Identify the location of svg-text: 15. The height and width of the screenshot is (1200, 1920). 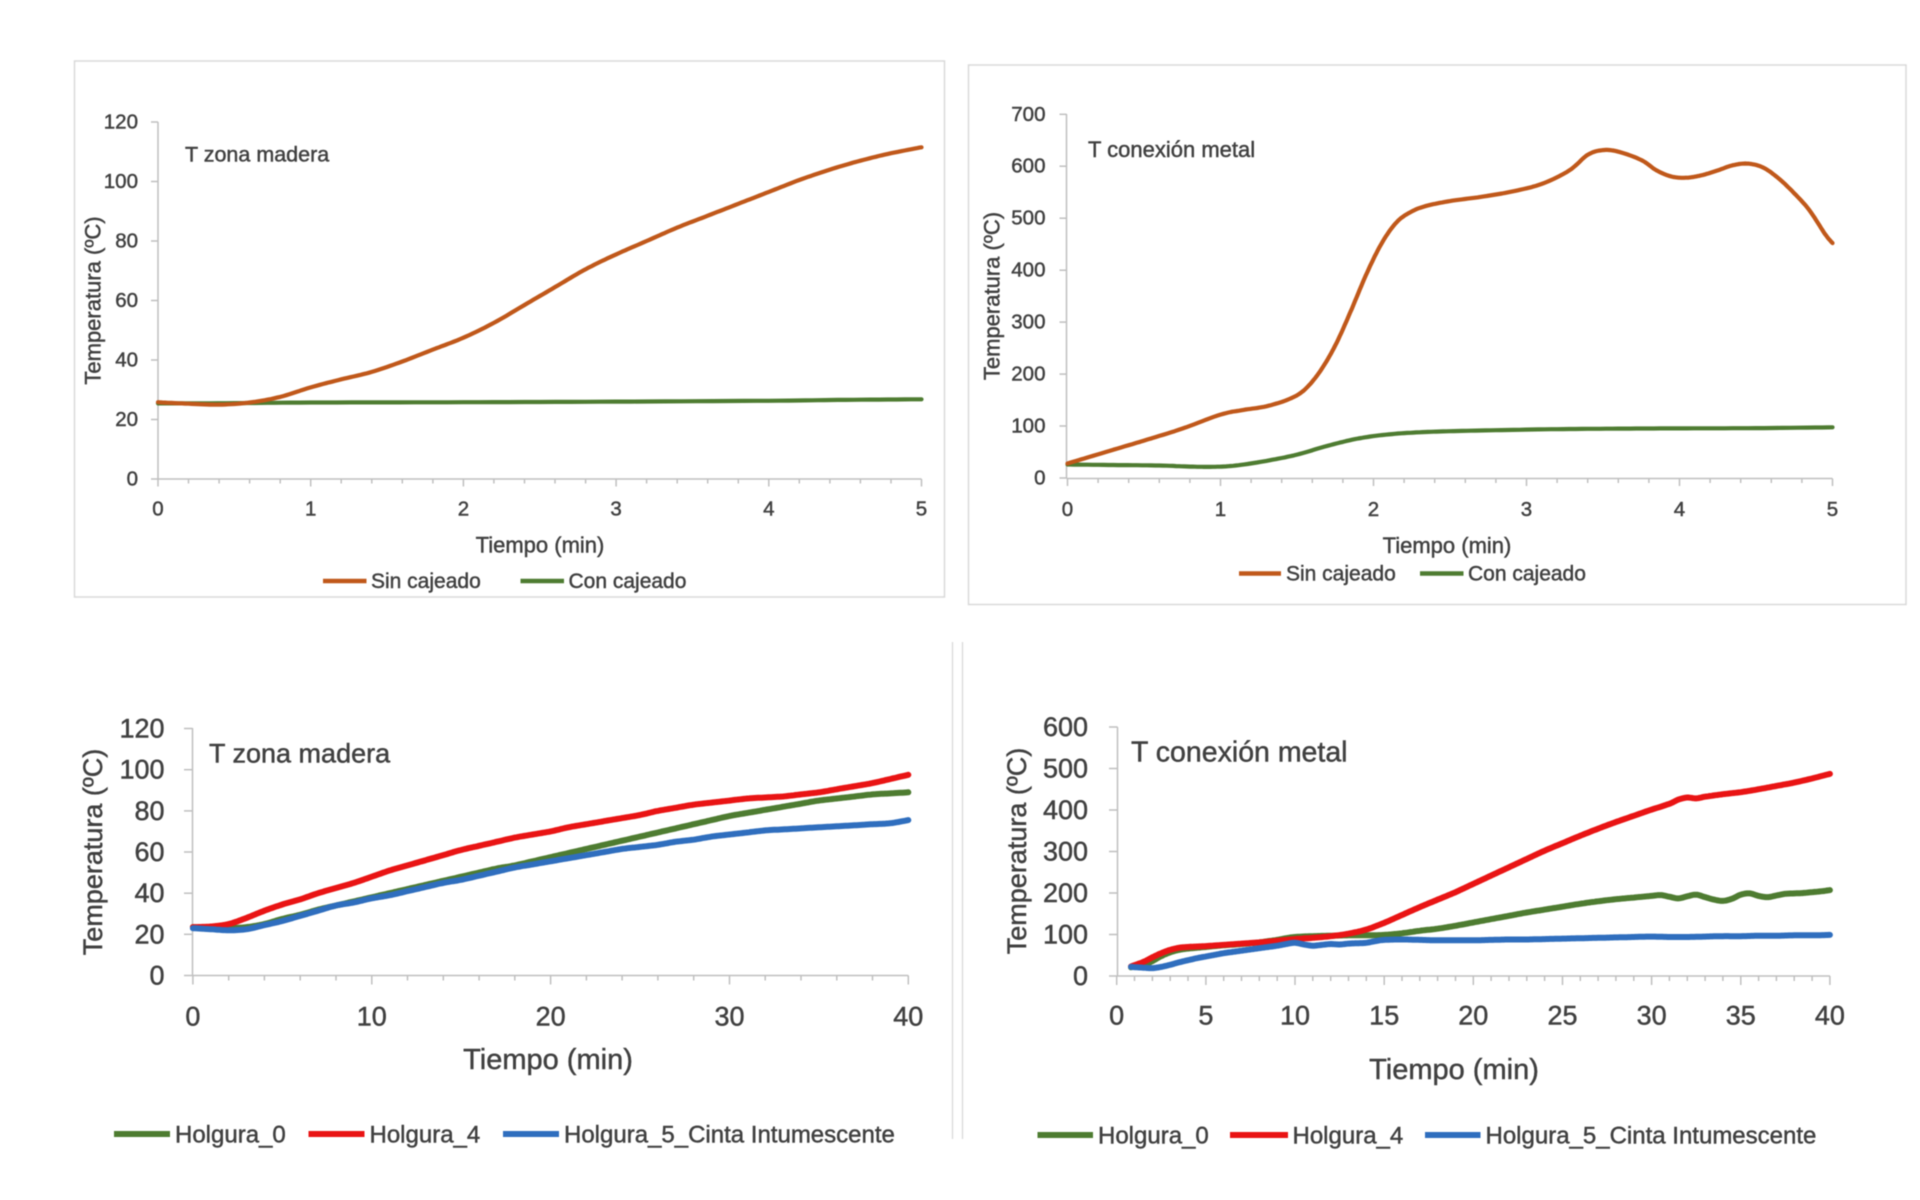
(1384, 1016).